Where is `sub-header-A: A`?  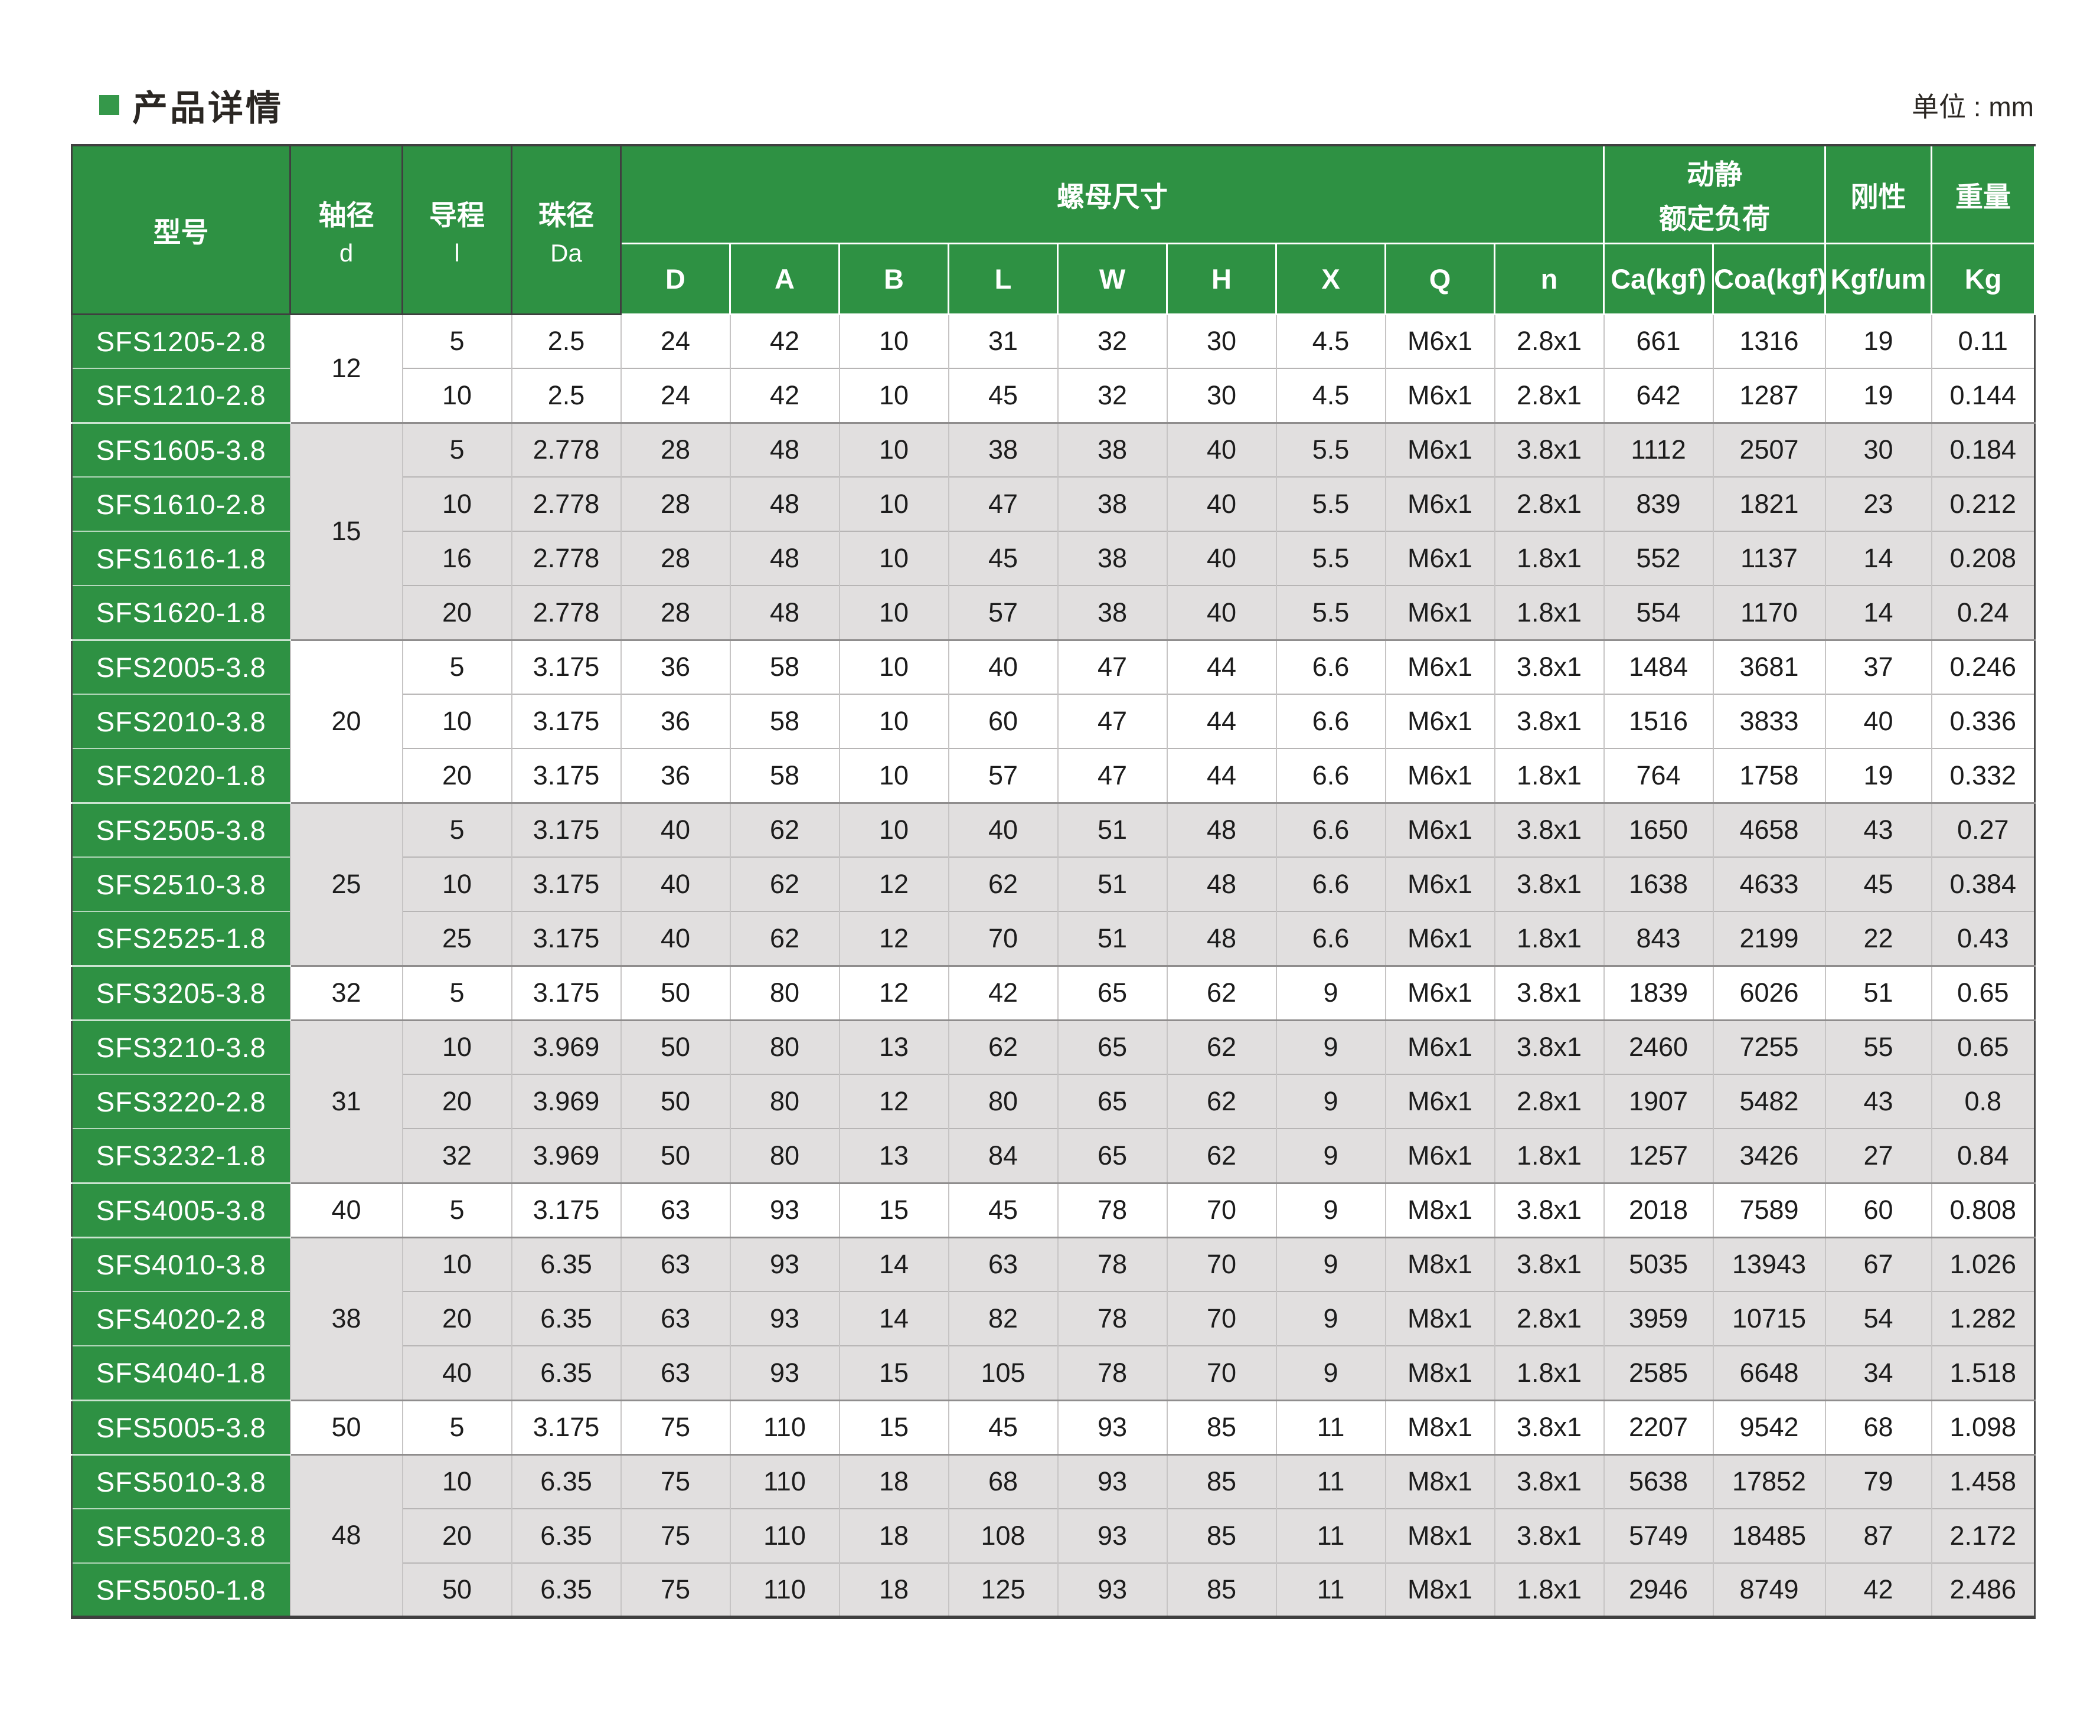 sub-header-A: A is located at coordinates (785, 278).